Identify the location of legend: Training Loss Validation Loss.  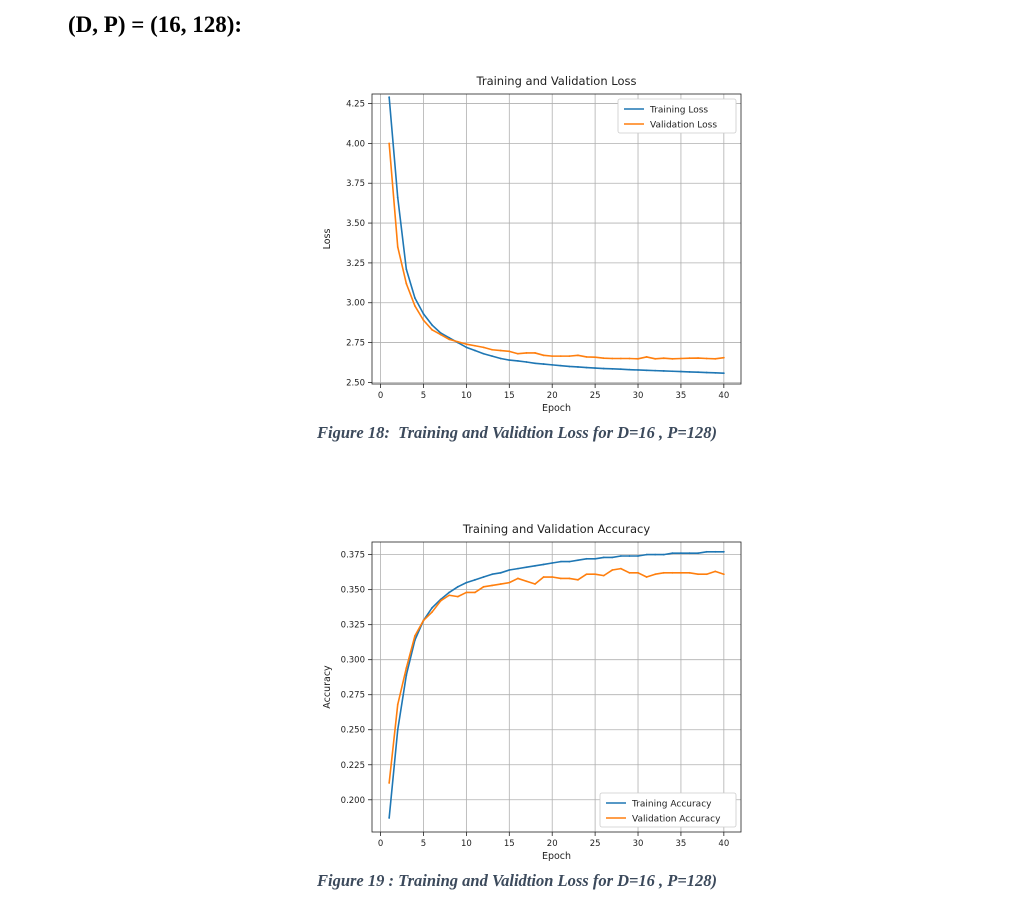
(677, 116).